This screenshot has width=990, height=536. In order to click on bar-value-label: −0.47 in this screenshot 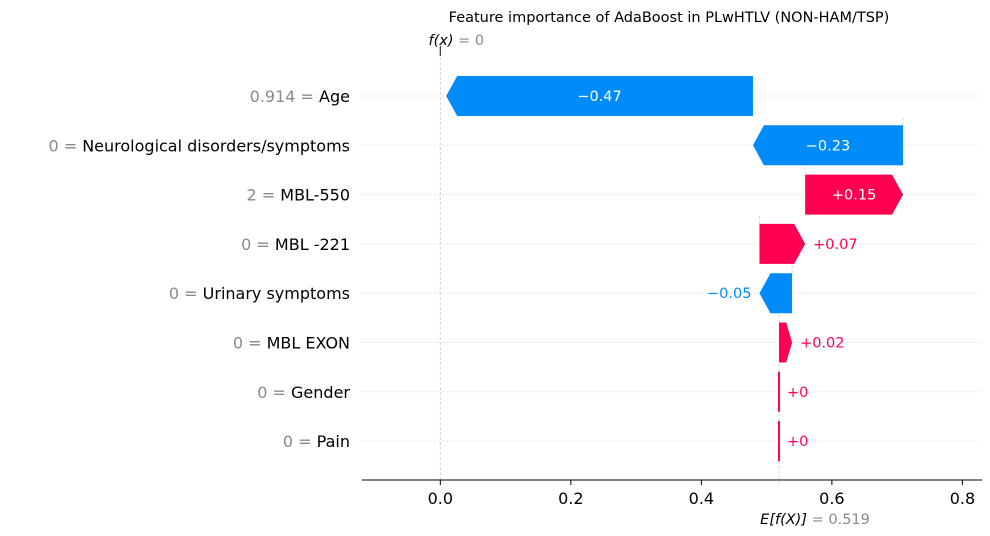, I will do `click(599, 97)`.